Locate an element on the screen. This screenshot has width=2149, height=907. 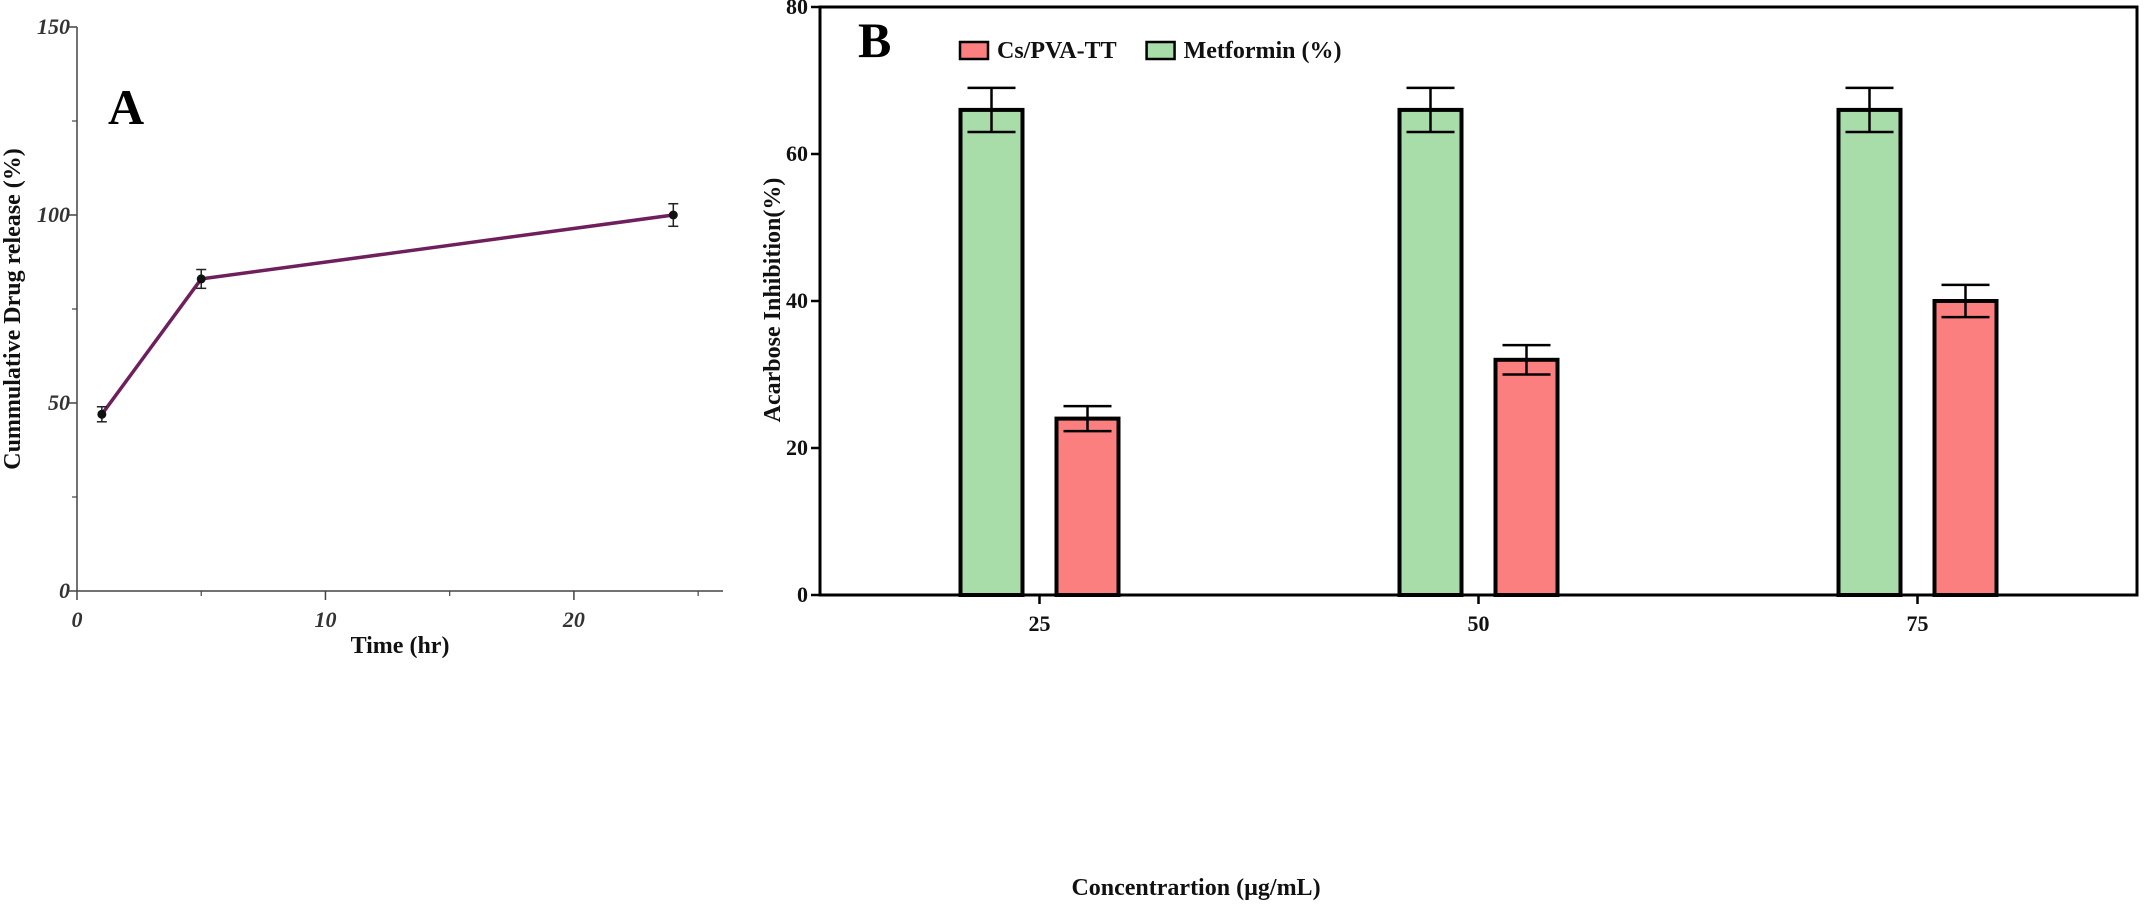
a-y-tick-label: 0 is located at coordinates (64, 590).